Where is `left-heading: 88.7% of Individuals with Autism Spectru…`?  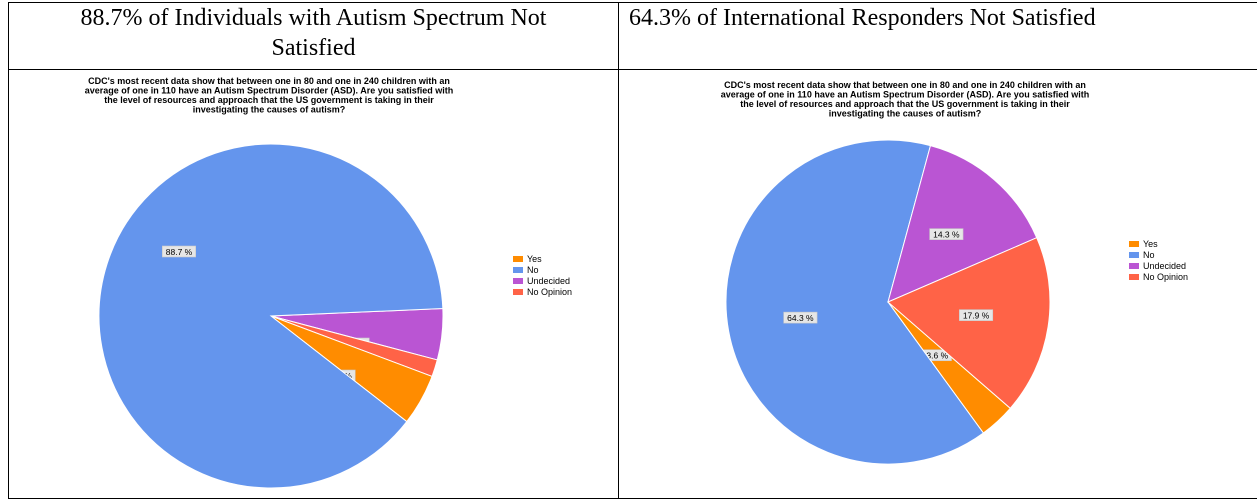 left-heading: 88.7% of Individuals with Autism Spectru… is located at coordinates (313, 33).